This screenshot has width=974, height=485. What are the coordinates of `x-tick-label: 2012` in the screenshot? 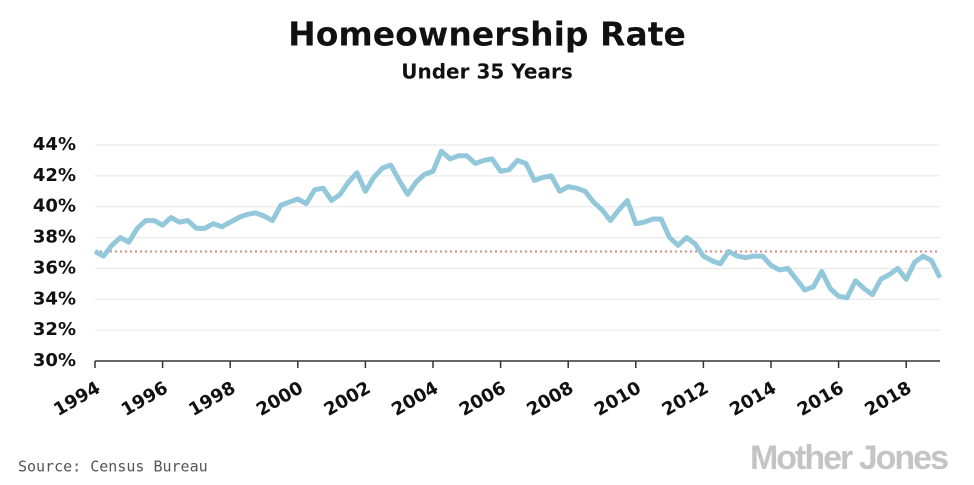 It's located at (686, 398).